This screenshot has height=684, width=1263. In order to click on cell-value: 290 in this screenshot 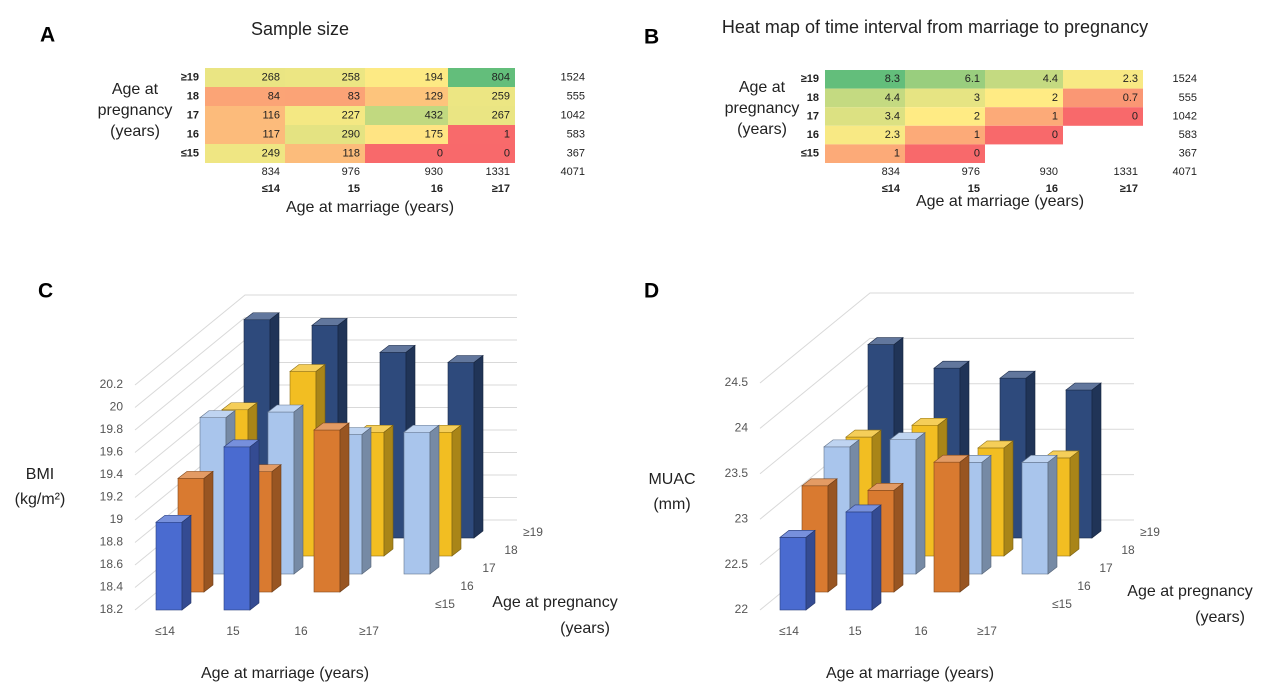, I will do `click(351, 134)`.